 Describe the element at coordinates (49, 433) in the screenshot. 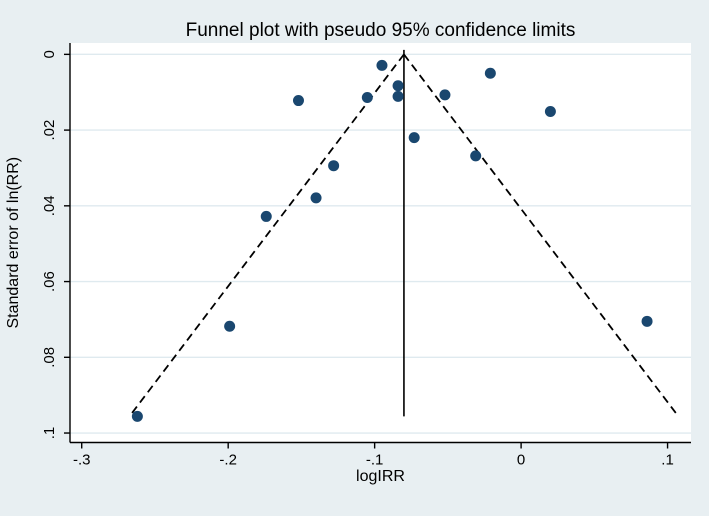

I see `y-tick-label: .1` at that location.